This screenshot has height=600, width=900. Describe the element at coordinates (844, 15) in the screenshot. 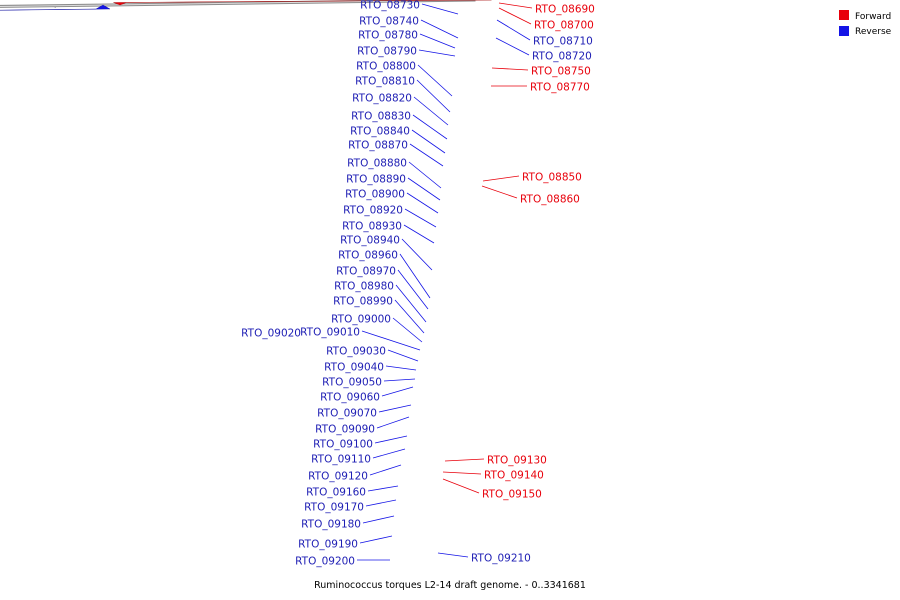

I see `legend-forward-swatch` at that location.